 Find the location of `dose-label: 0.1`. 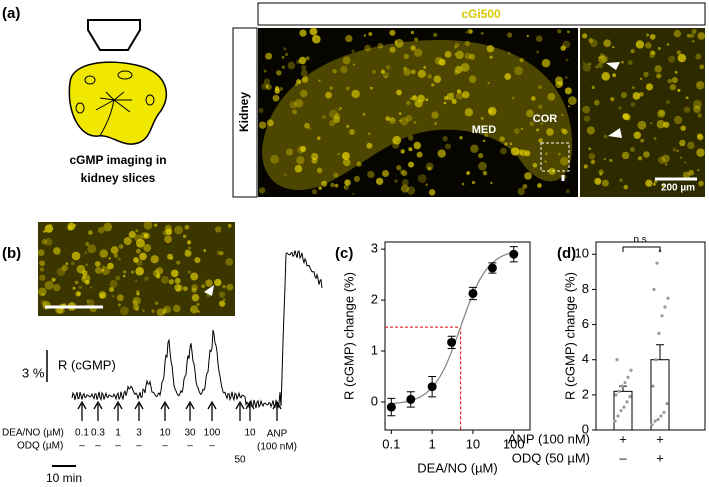

dose-label: 0.1 is located at coordinates (82, 433).